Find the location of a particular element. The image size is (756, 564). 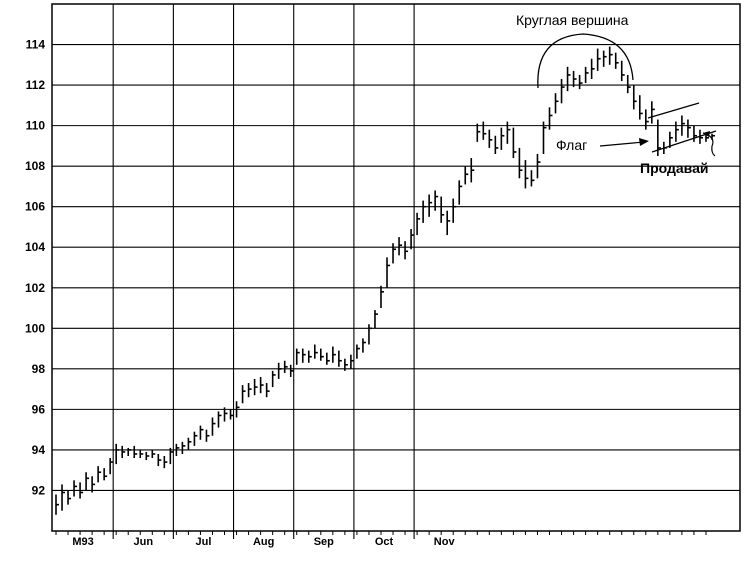

rounded-top-annotation: Круглая вершина is located at coordinates (575, 50).